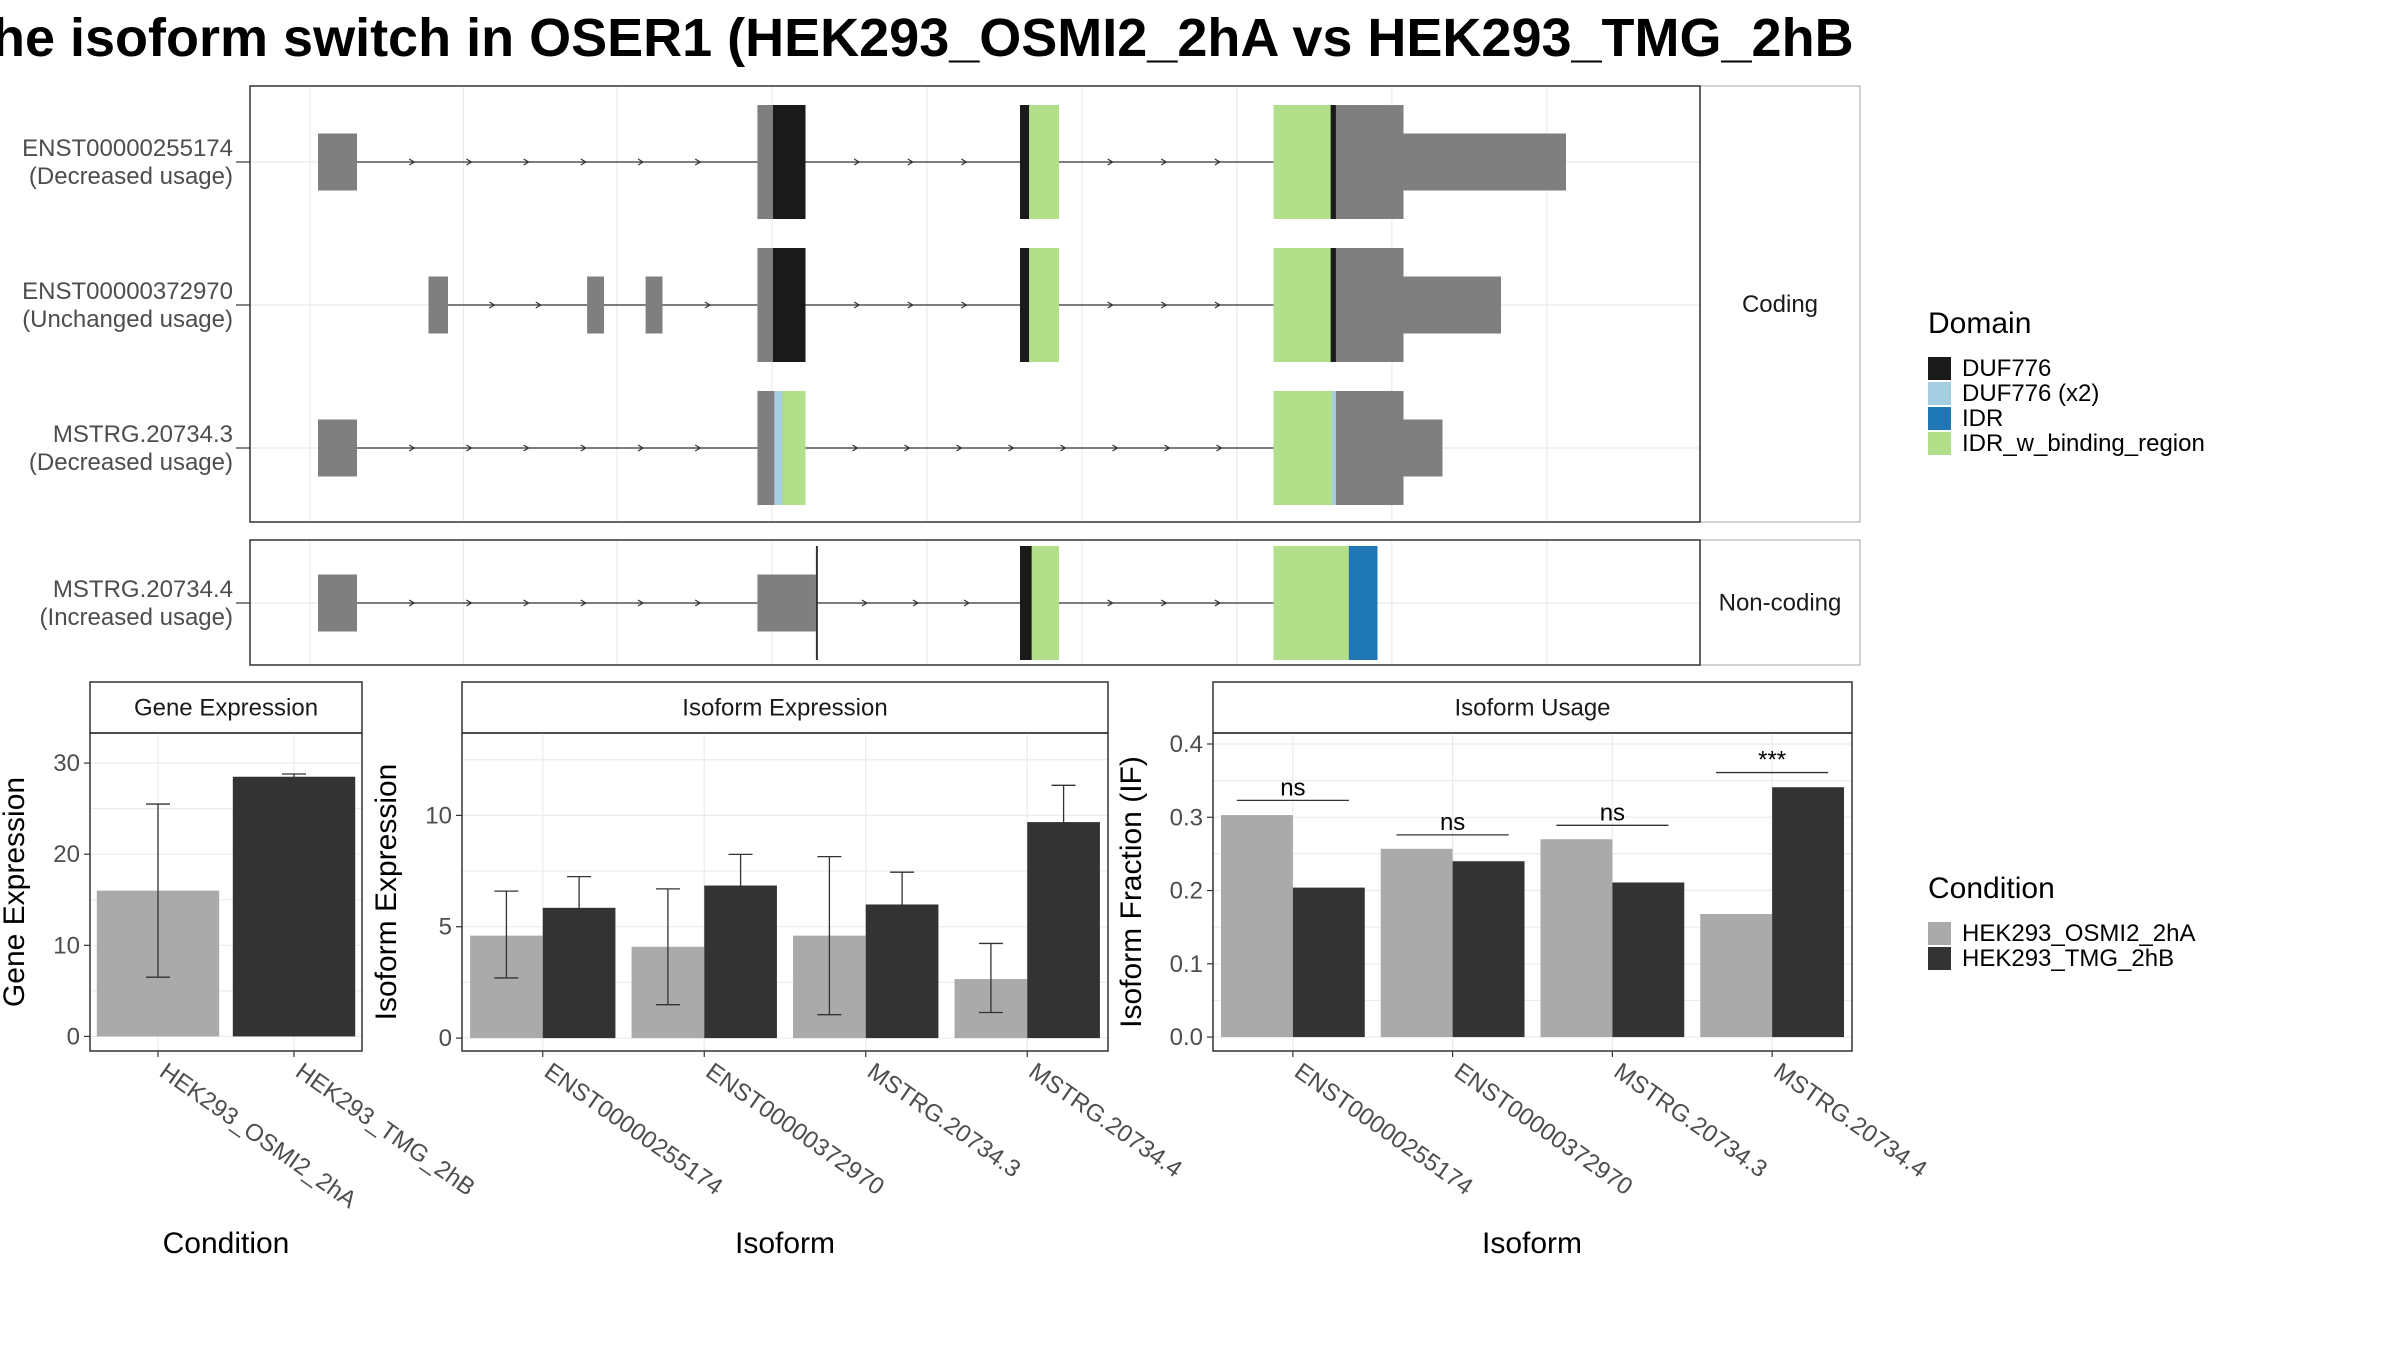 The height and width of the screenshot is (1350, 2400). I want to click on legend-label: HEK293_TMG_2hB, so click(2068, 958).